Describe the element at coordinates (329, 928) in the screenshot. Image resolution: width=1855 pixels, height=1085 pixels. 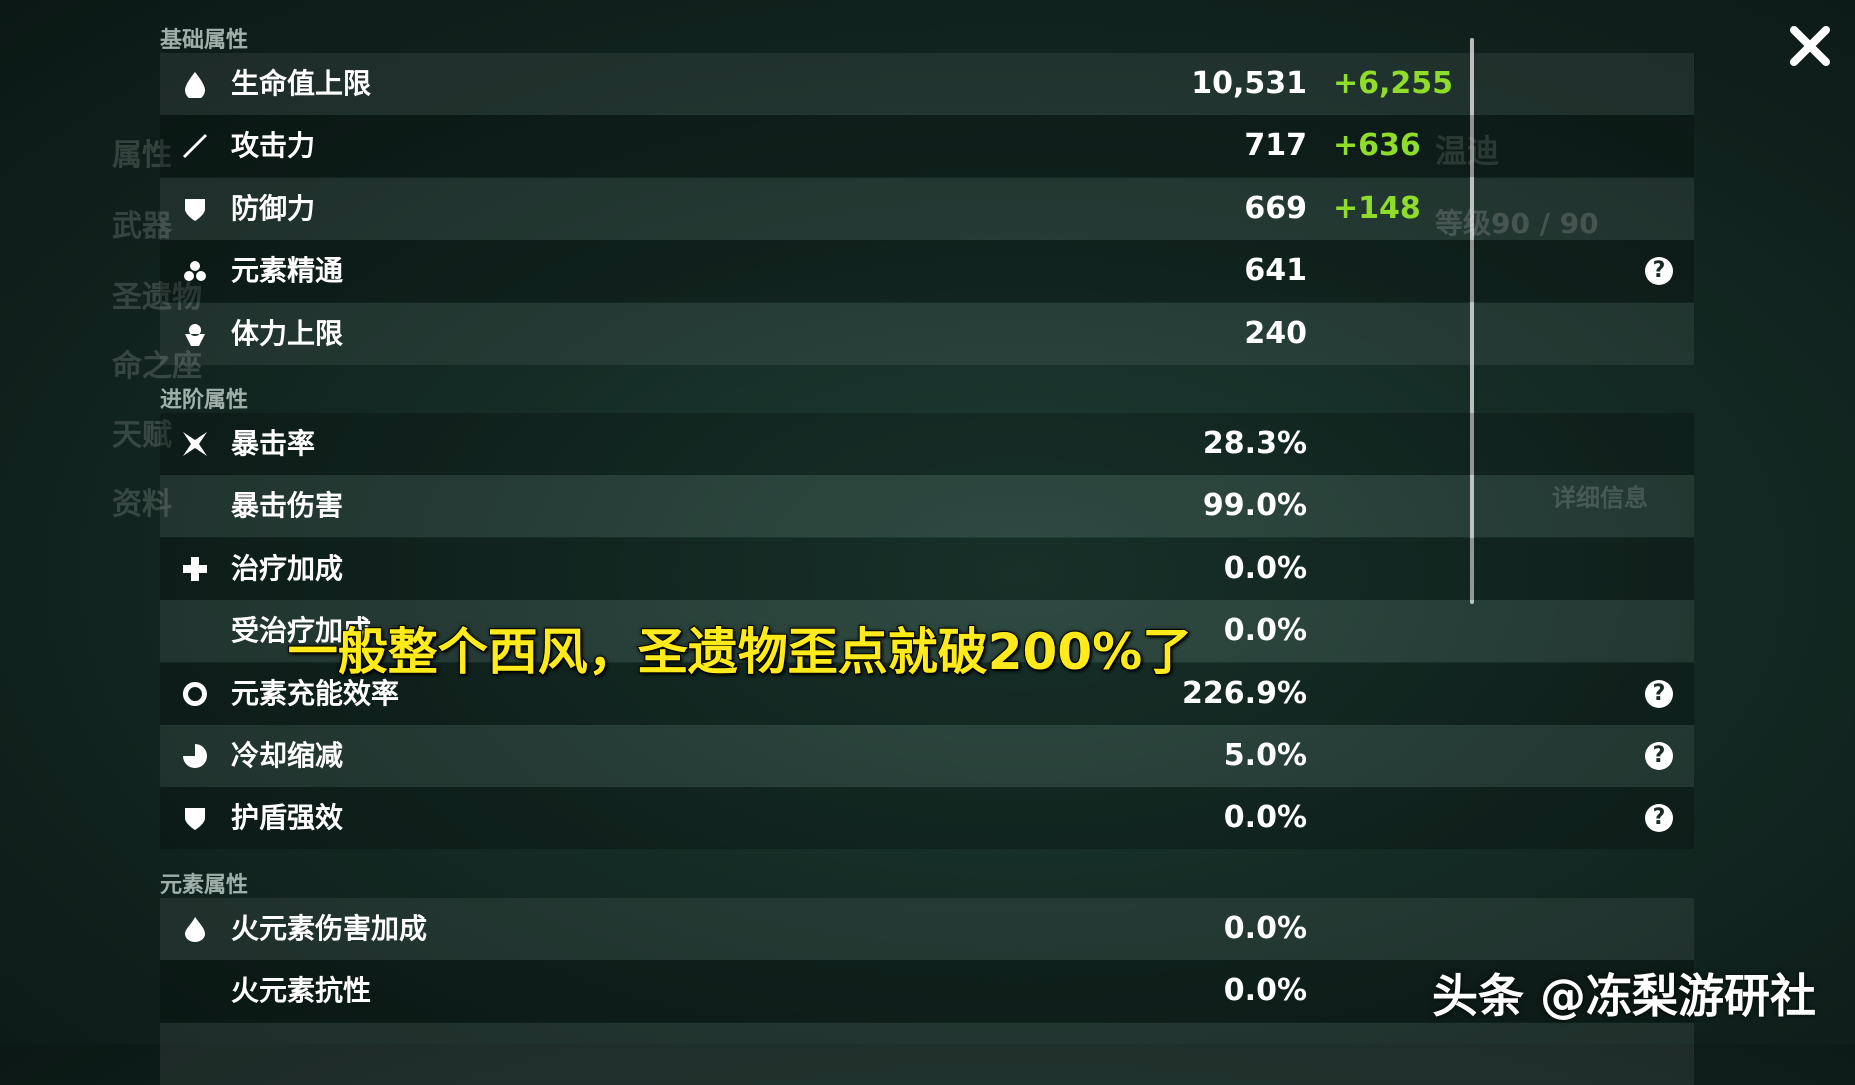
I see `stat-label: 火元素伤害加成` at that location.